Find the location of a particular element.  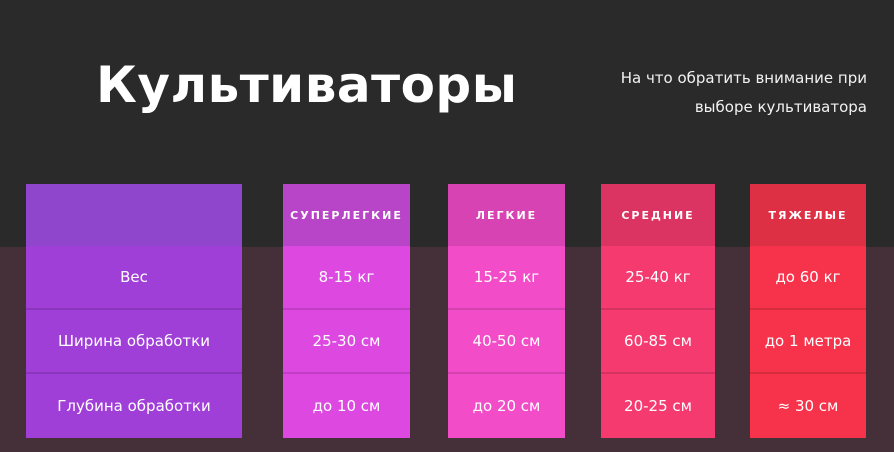

superlight-weight: 8-15 кг is located at coordinates (346, 277).